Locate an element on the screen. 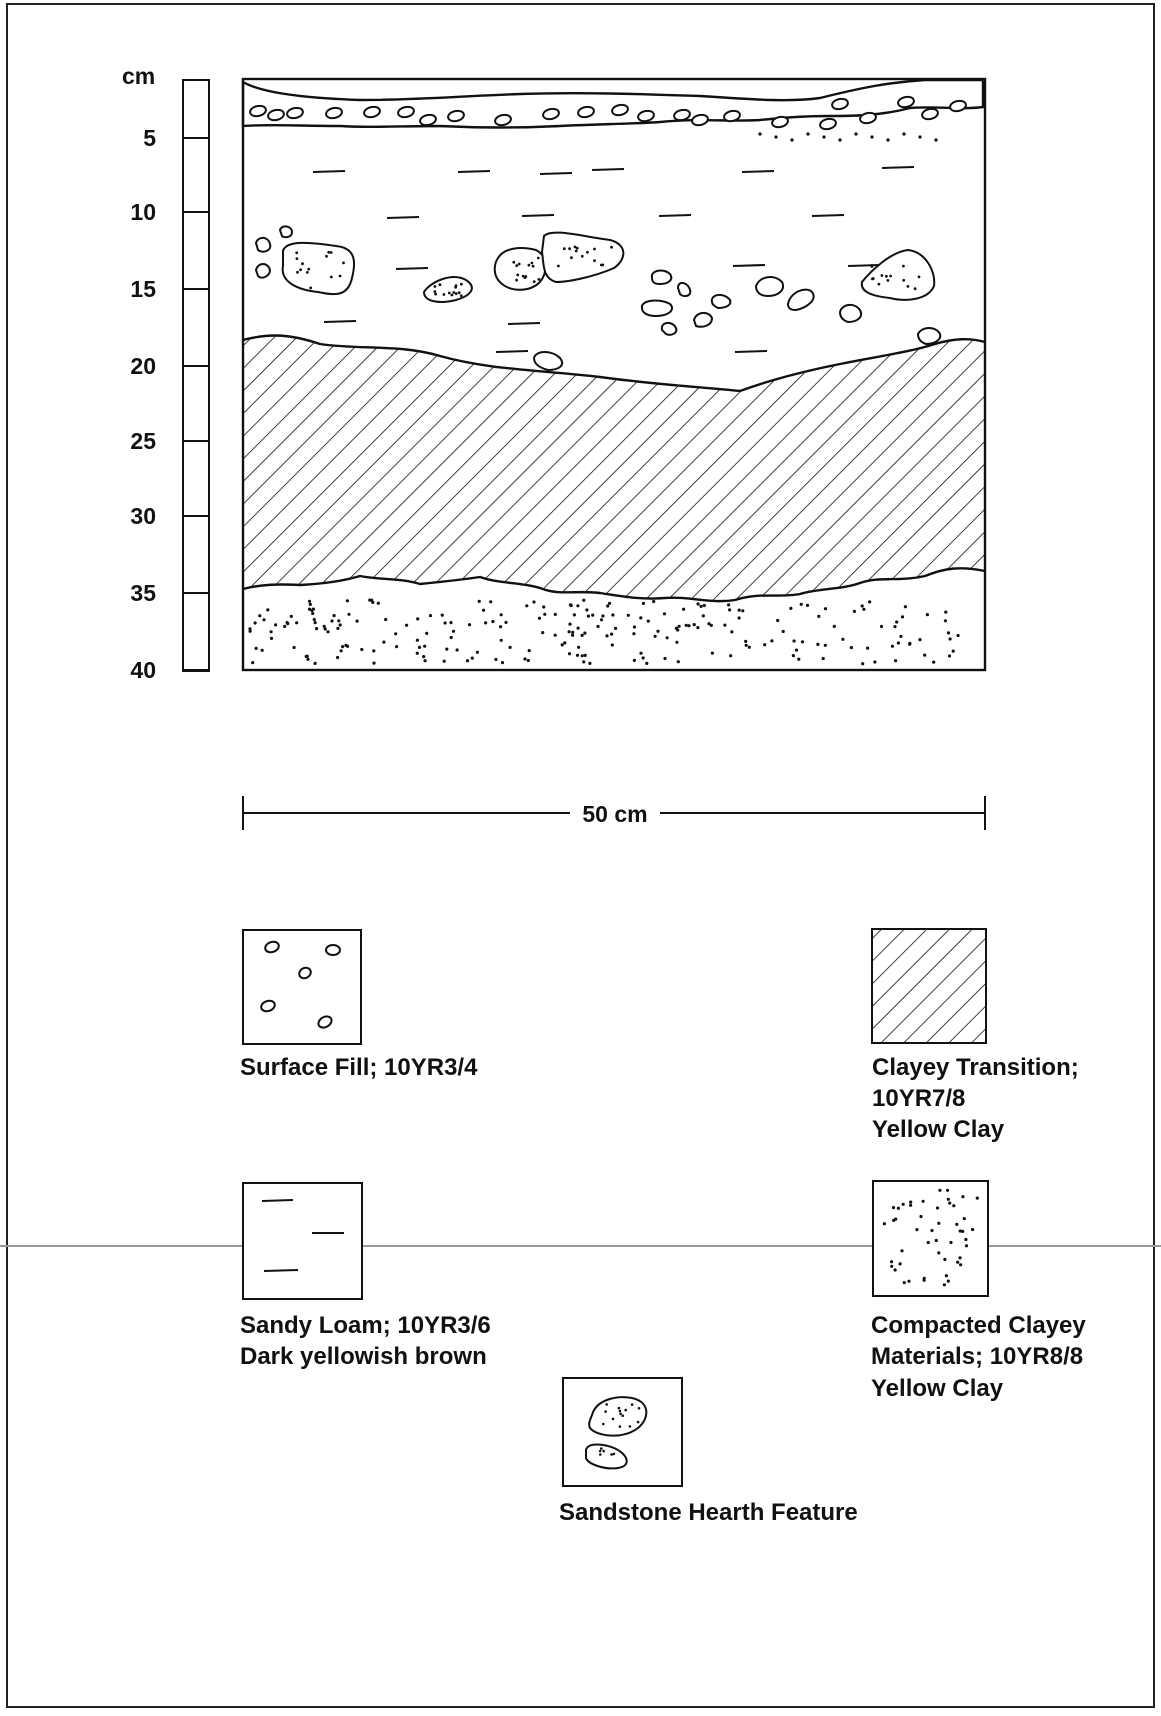 This screenshot has height=1716, width=1161. loam-clay-boundary is located at coordinates (614, 363).